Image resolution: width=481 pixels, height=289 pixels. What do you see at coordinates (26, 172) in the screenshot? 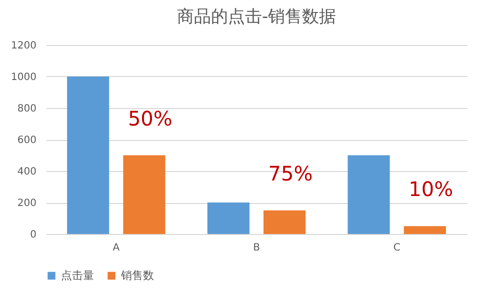
I see `y-tick-label: 400` at bounding box center [26, 172].